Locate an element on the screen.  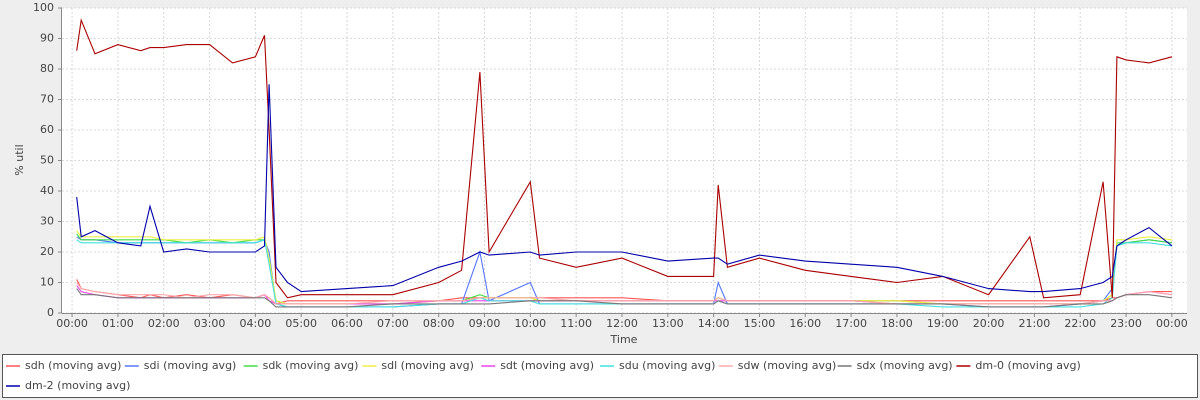
legend-label: dm-0 (moving avg) is located at coordinates (1027, 365).